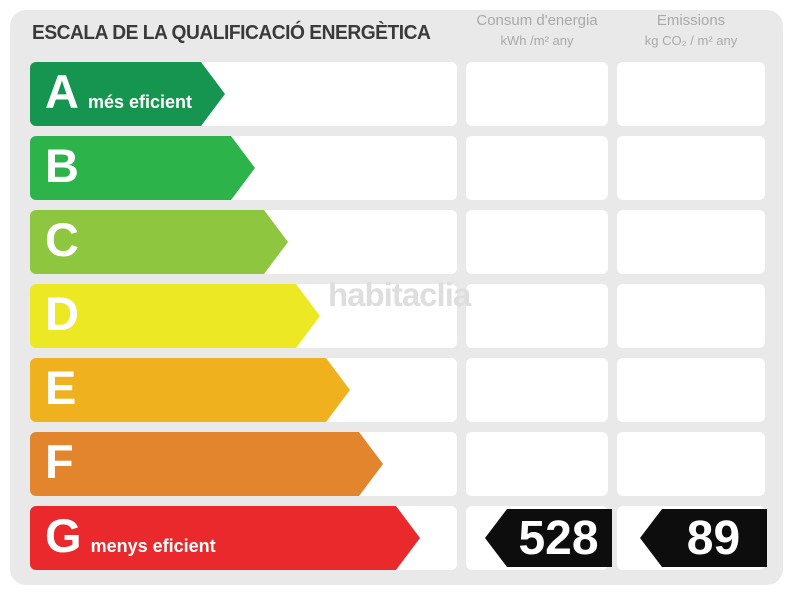  I want to click on rating-letter: E, so click(61, 387).